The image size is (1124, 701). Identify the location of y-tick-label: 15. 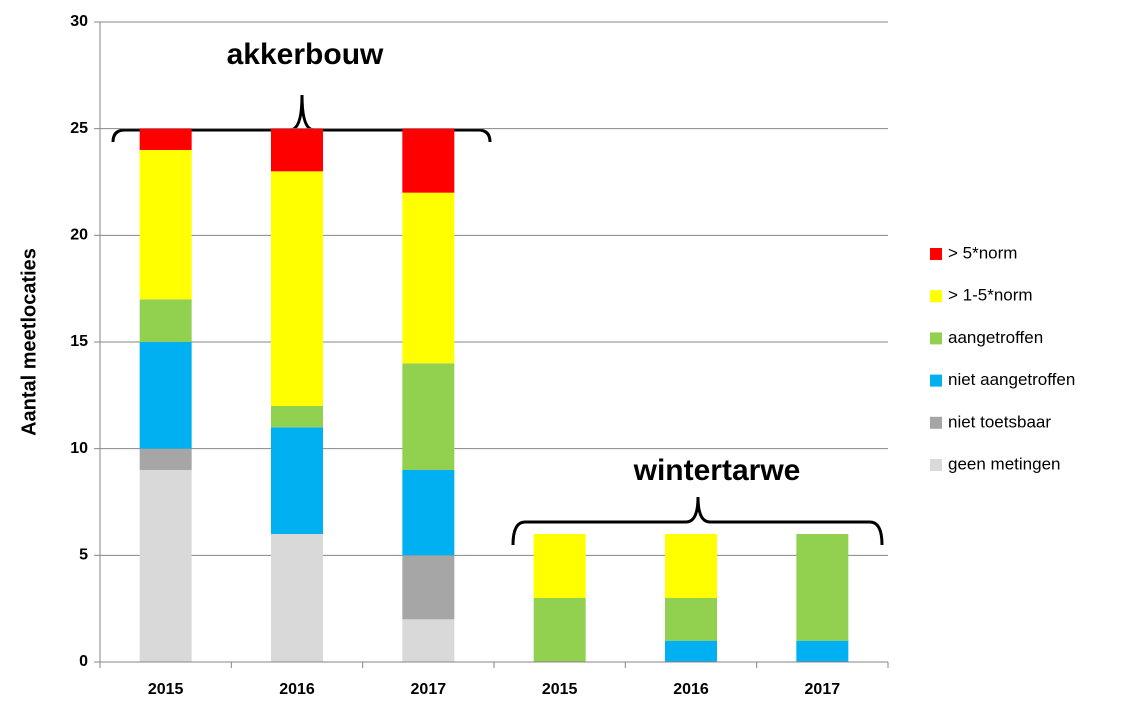
(79, 341).